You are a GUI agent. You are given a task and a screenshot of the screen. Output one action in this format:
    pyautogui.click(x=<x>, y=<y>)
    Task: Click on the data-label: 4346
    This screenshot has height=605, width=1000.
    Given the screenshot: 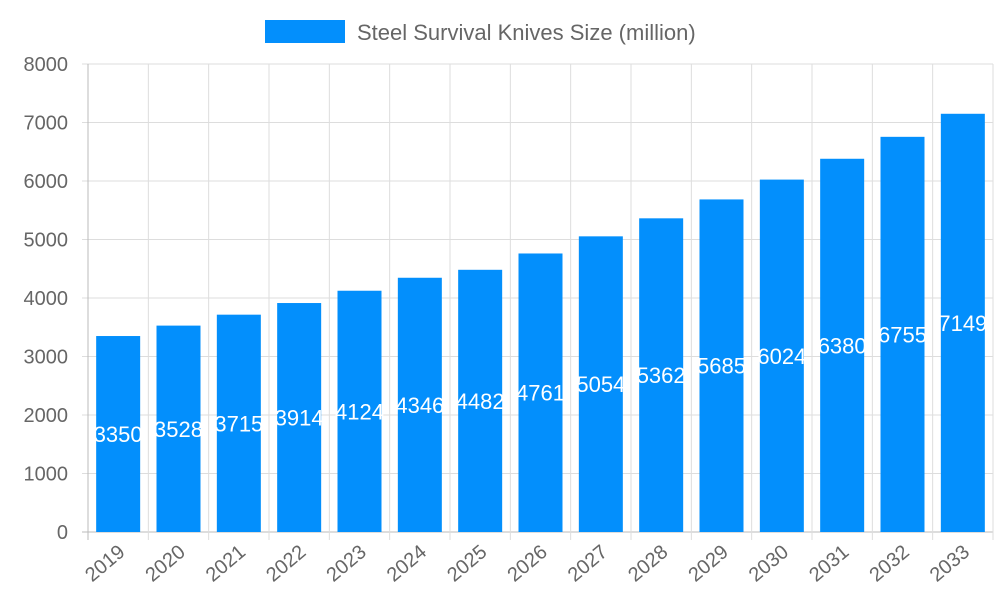 What is the action you would take?
    pyautogui.click(x=419, y=405)
    